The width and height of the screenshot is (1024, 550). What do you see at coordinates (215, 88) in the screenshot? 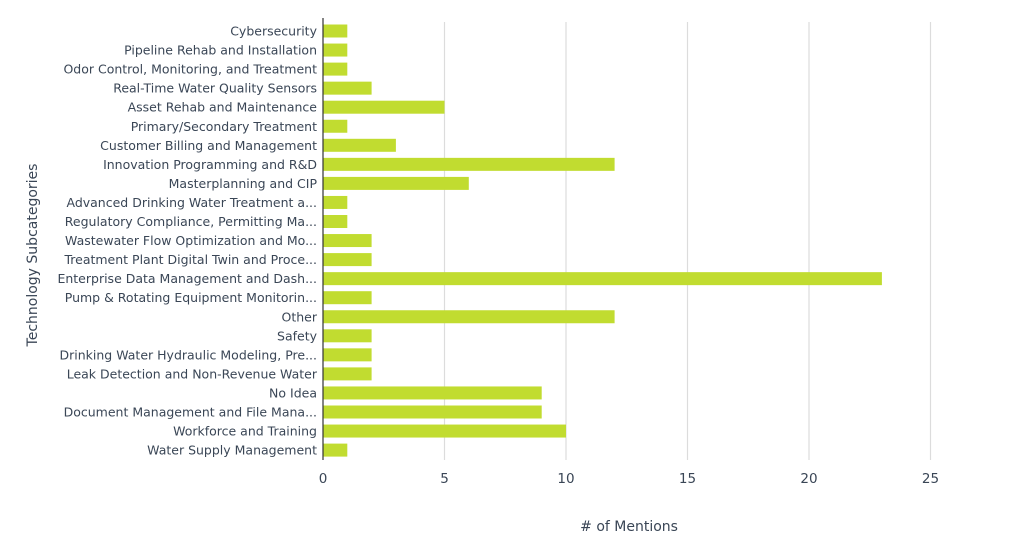
I see `category-label: Real-Time Water Quality Sensors` at bounding box center [215, 88].